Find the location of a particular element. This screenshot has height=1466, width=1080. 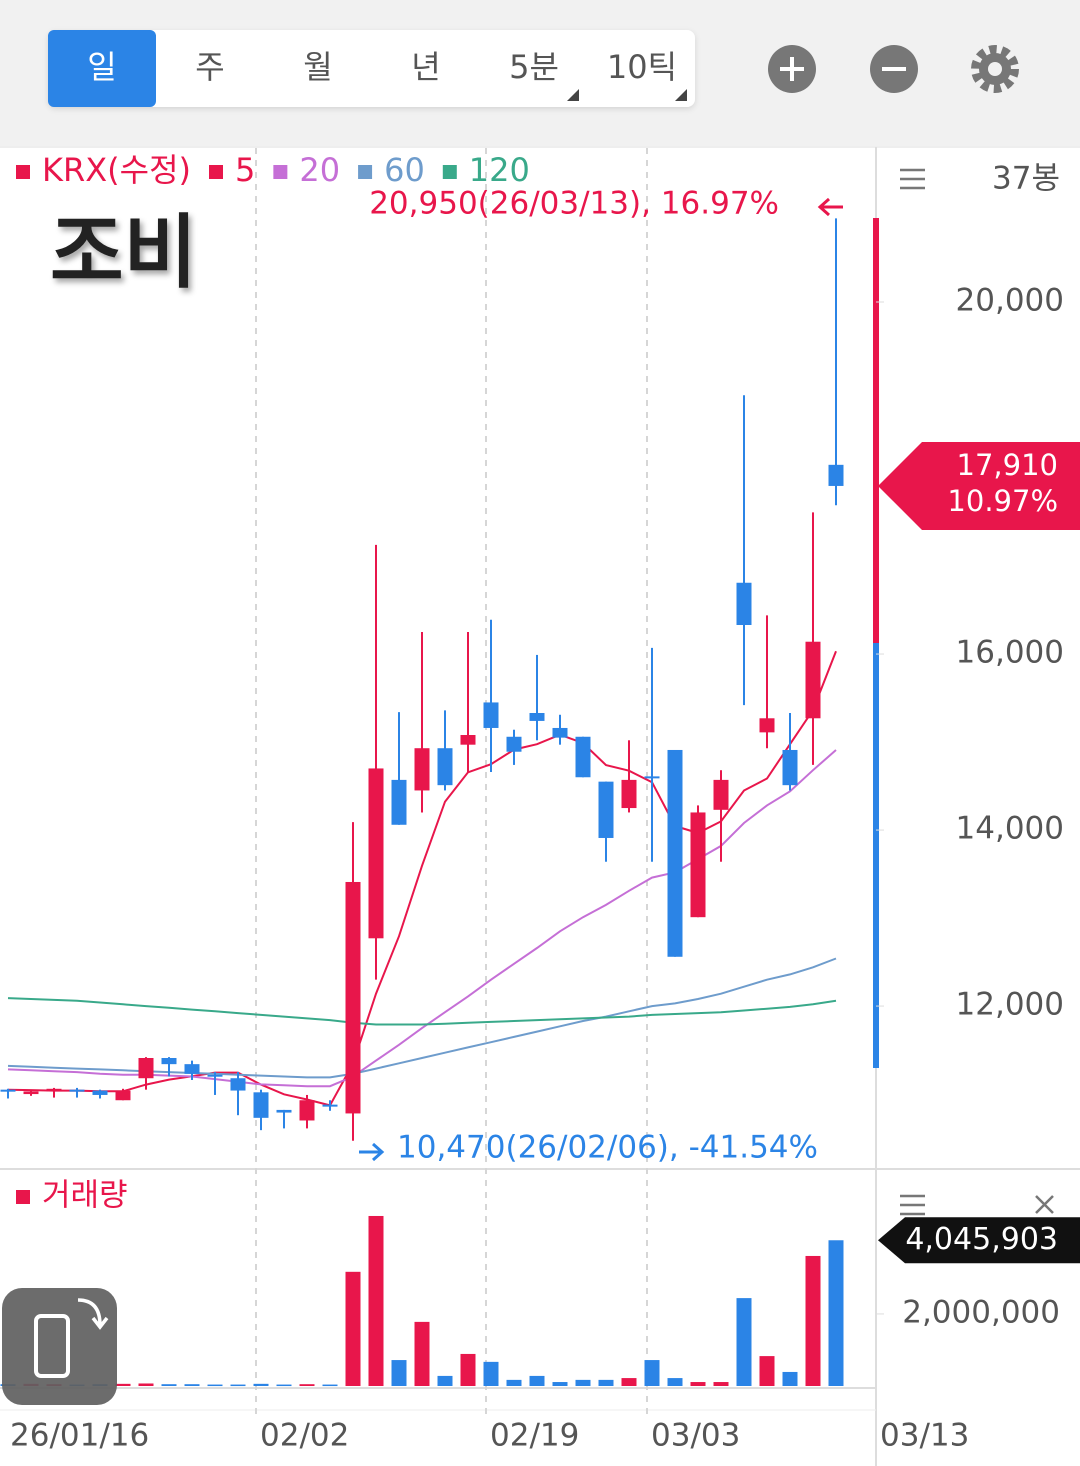

y-tick-label: 16,000 is located at coordinates (1010, 653).